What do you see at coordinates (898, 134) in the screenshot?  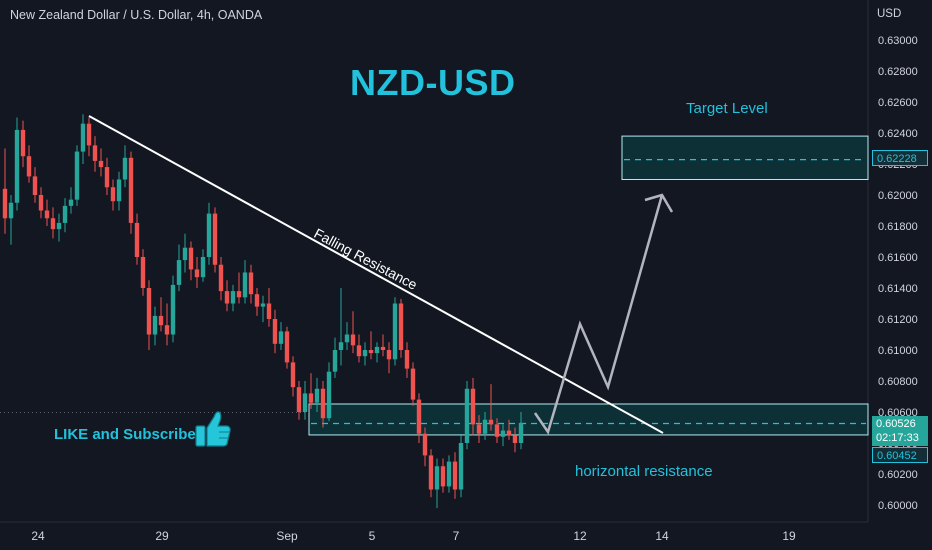 I see `y-tick-label: 0.62400` at bounding box center [898, 134].